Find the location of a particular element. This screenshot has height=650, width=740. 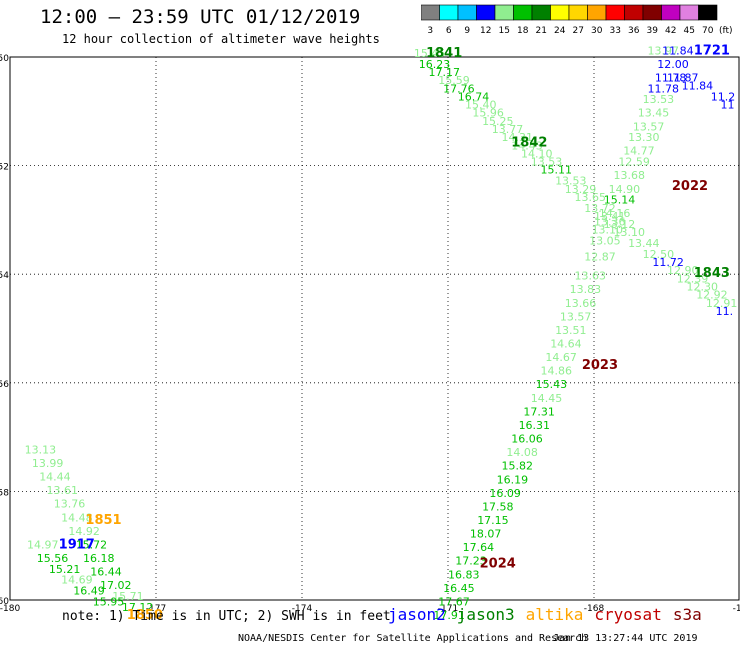

satellite-legend: jason2 jason3 altika cryosat s3a is located at coordinates (550, 614).